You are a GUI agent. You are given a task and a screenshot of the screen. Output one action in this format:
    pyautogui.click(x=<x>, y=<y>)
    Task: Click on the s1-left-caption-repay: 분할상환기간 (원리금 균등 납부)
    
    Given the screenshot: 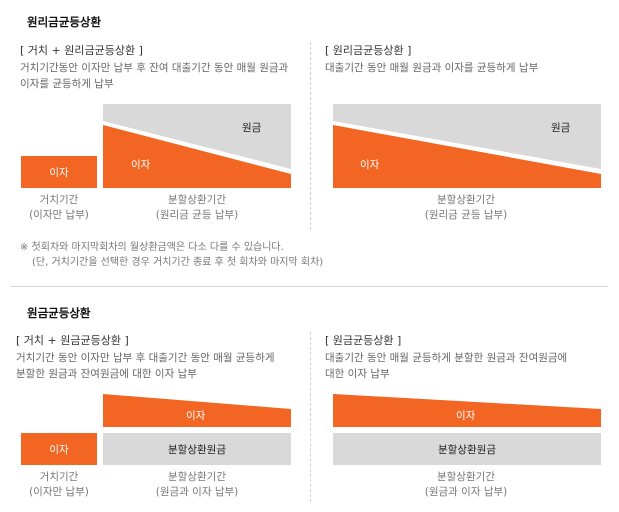 What is the action you would take?
    pyautogui.click(x=197, y=208)
    